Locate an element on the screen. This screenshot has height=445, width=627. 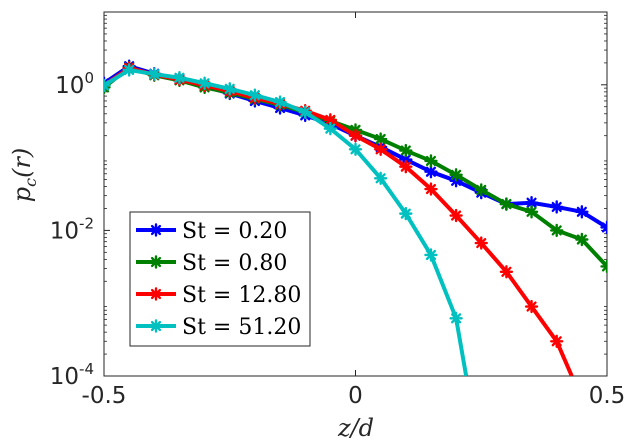
y-tick-label: 10⁻⁴ is located at coordinates (72, 375).